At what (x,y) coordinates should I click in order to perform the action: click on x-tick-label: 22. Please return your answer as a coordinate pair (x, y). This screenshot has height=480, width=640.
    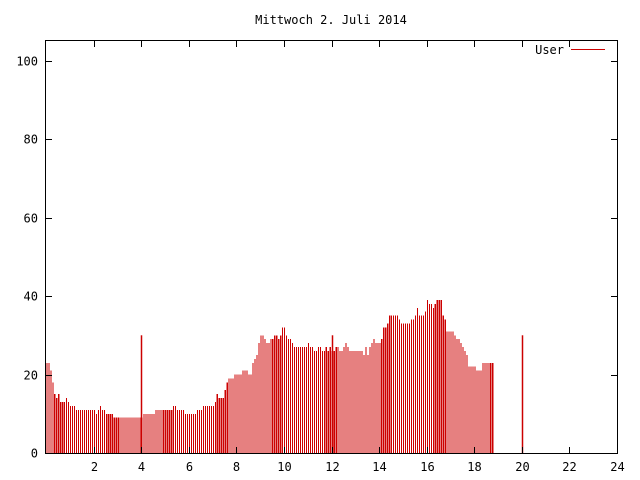
    Looking at the image, I should click on (569, 467).